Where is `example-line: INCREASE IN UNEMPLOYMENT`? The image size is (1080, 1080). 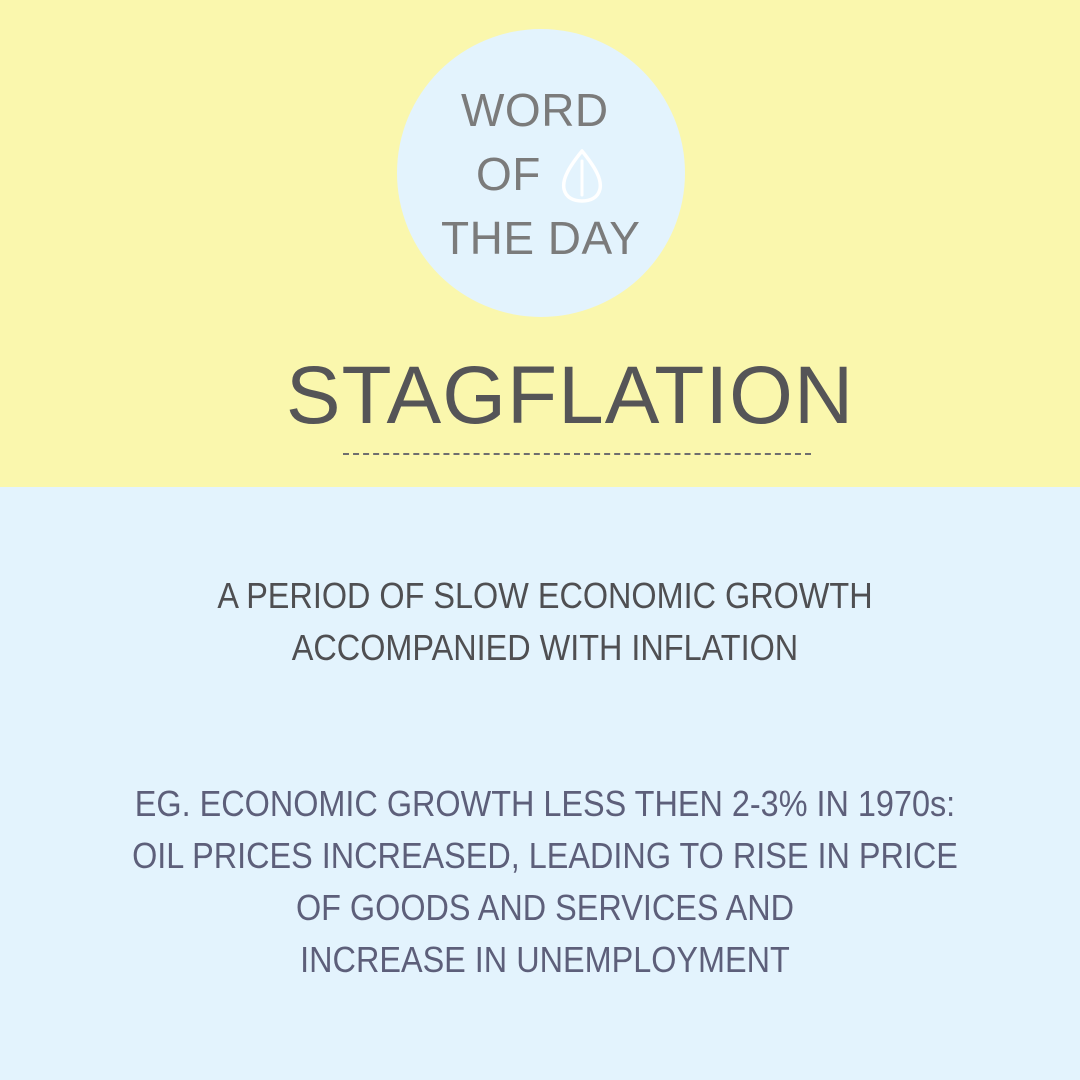 example-line: INCREASE IN UNEMPLOYMENT is located at coordinates (545, 959).